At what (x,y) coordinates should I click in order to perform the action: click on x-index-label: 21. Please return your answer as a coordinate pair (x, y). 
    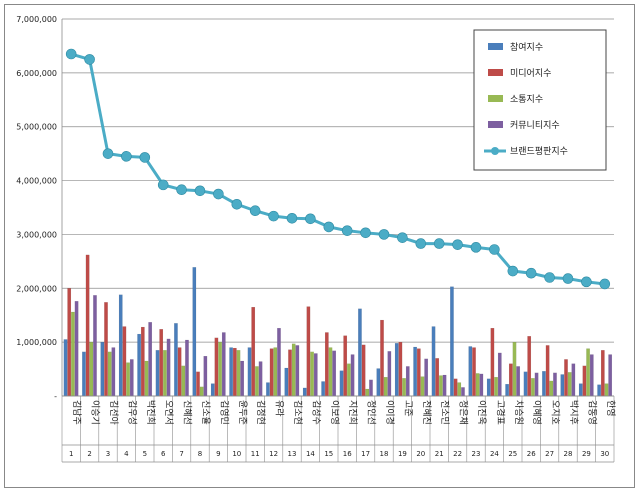
    Looking at the image, I should click on (439, 454).